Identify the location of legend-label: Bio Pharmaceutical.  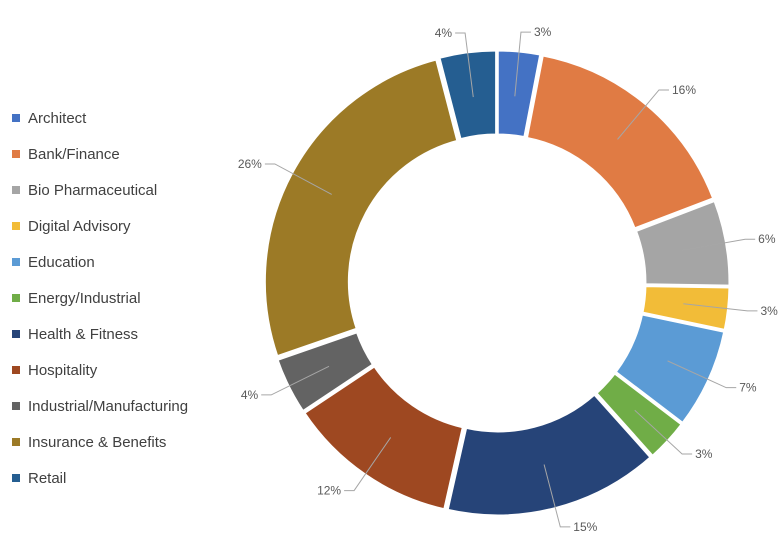
(93, 190).